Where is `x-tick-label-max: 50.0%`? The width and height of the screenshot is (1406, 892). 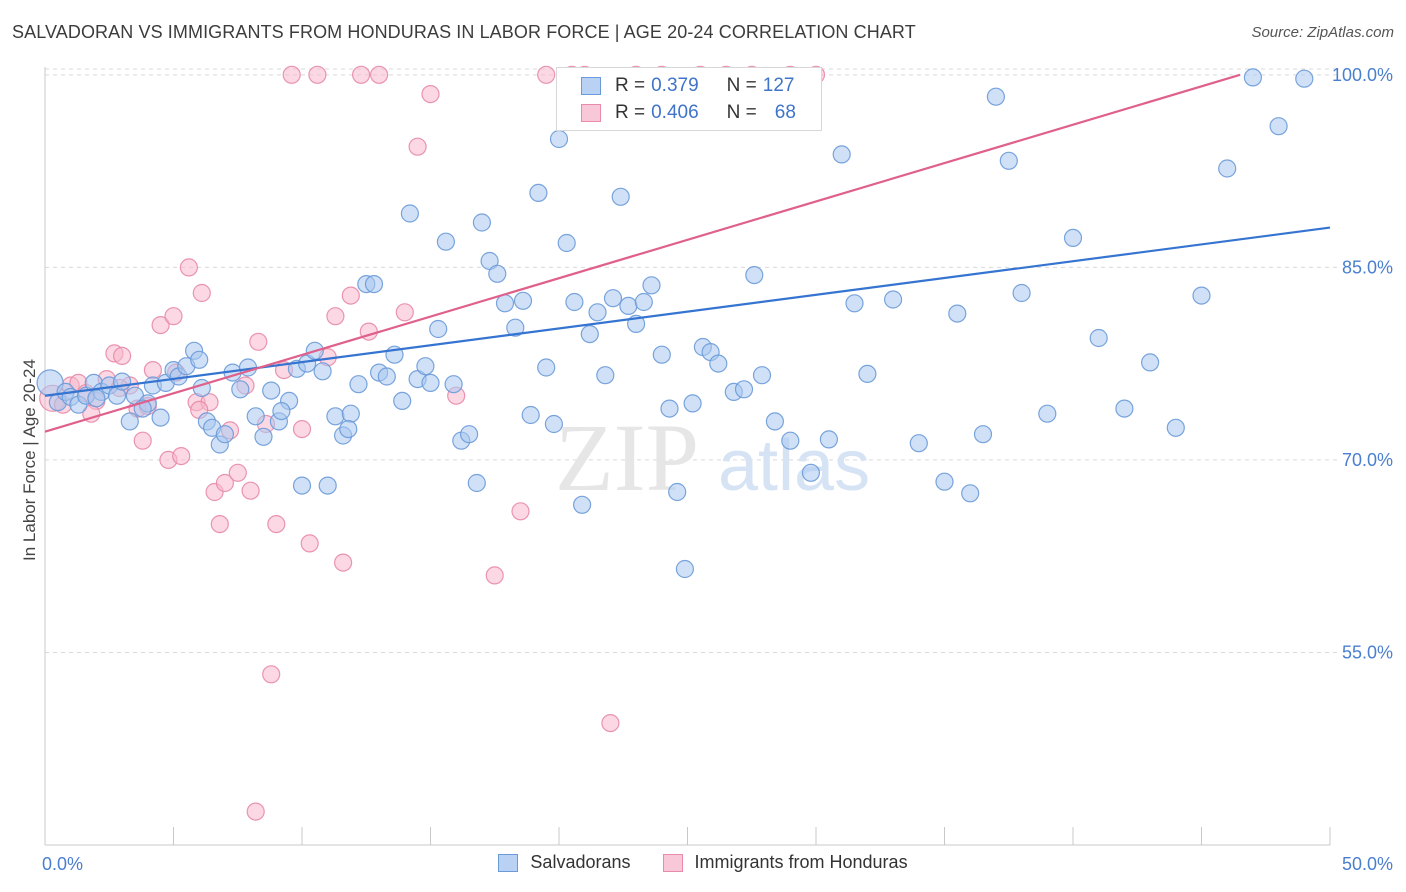 x-tick-label-max: 50.0% is located at coordinates (1367, 864).